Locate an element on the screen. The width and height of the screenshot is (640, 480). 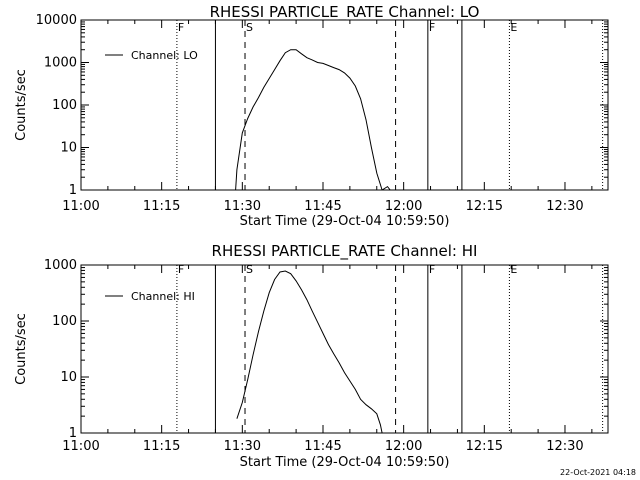
chart-title: RHESSI PARTICLE_RATE Channel: LO is located at coordinates (345, 12).